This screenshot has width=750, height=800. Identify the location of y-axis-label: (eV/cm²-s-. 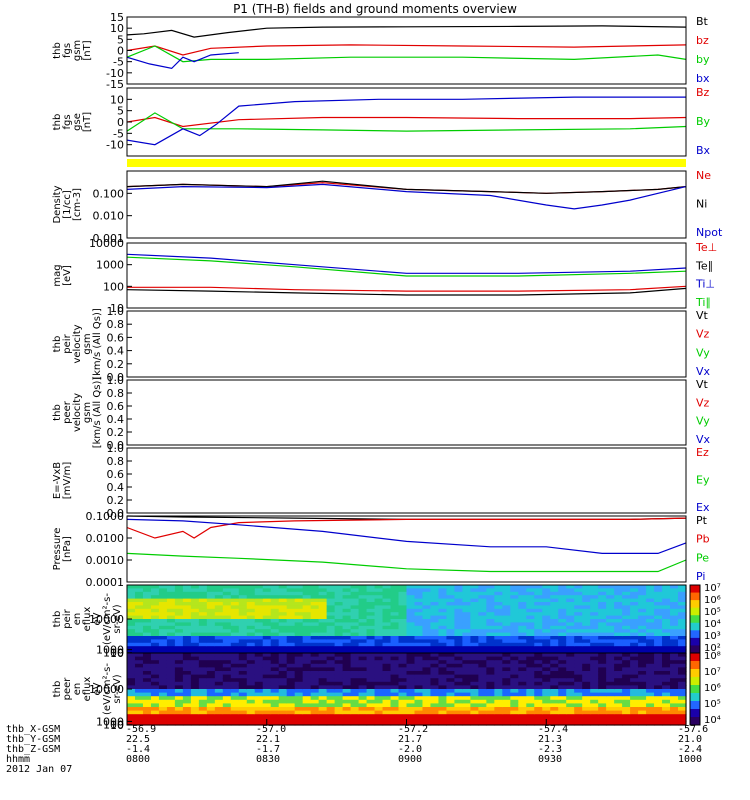
(107, 619).